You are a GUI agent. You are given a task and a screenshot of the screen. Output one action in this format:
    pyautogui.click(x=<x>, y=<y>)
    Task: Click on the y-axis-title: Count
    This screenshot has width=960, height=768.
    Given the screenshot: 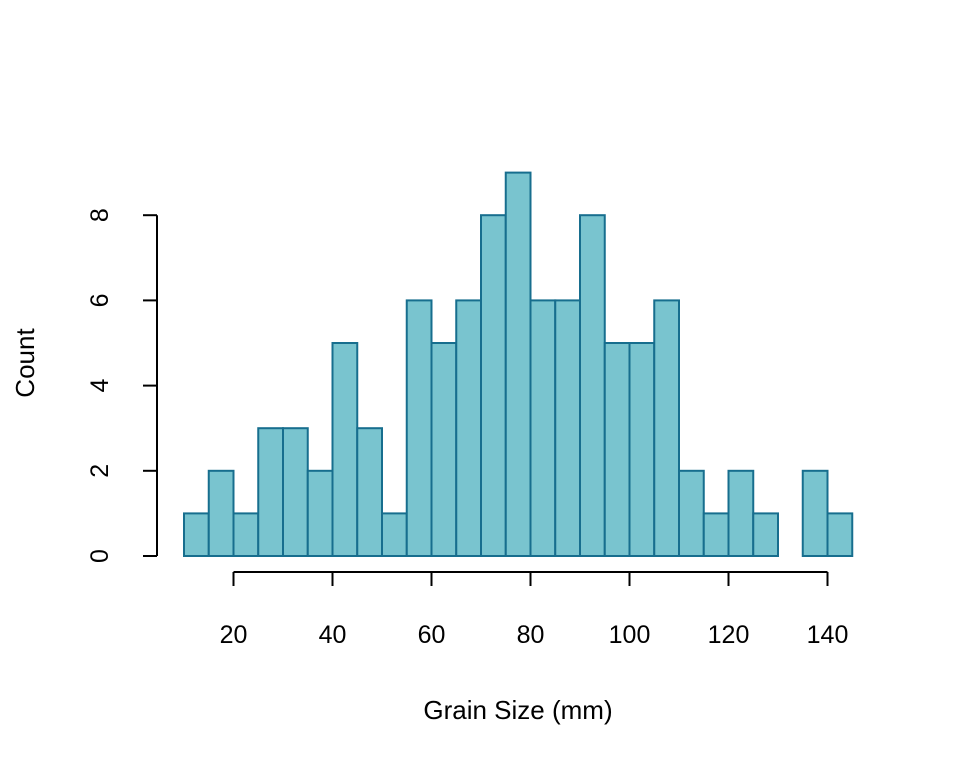 What is the action you would take?
    pyautogui.click(x=25, y=363)
    